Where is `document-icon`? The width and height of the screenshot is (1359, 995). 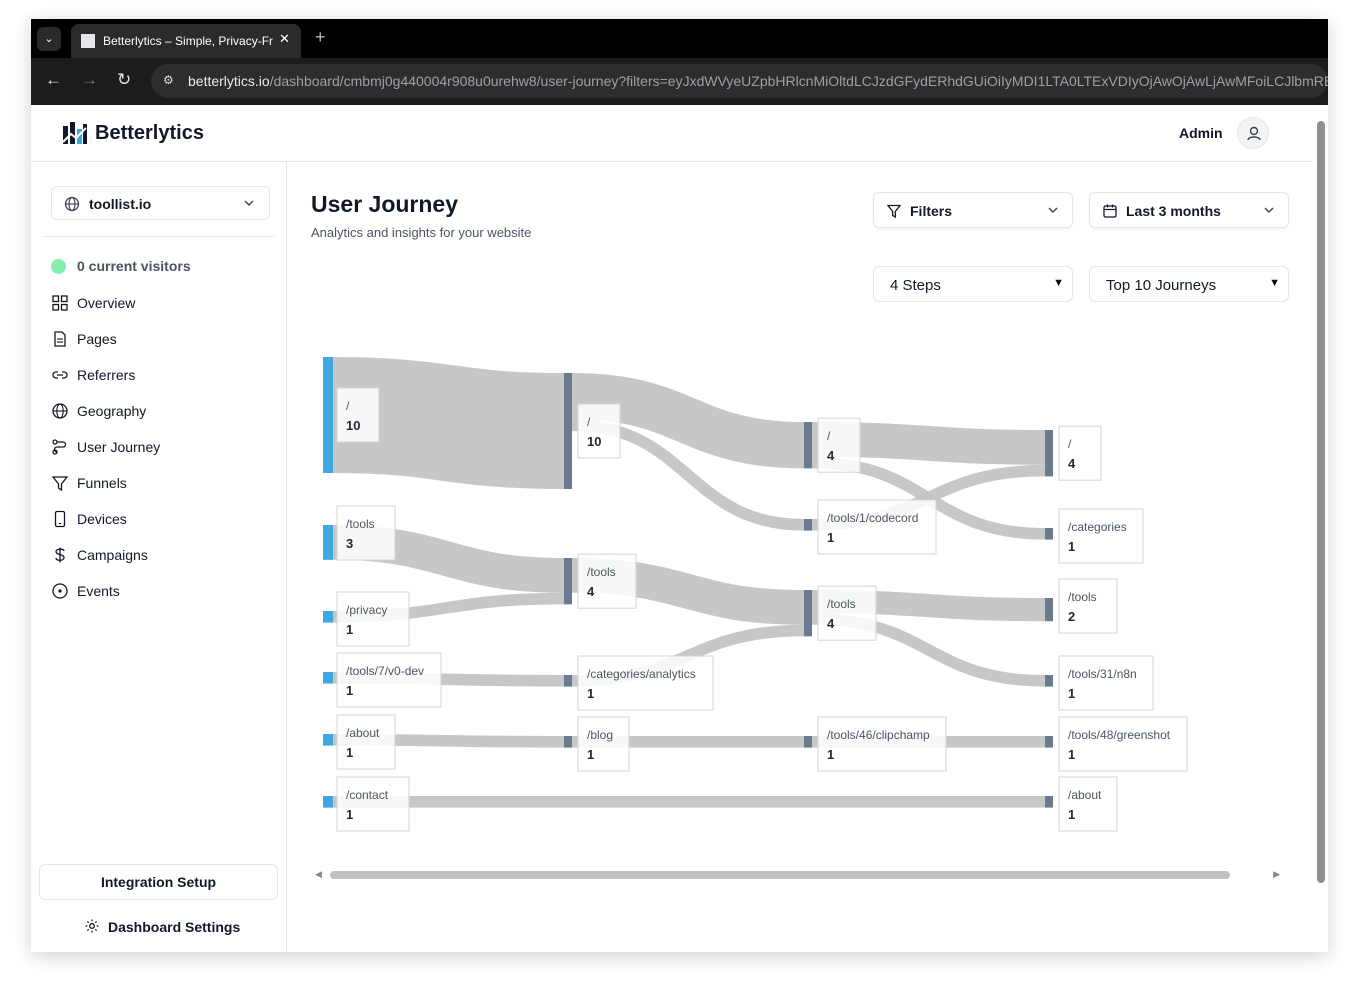
document-icon is located at coordinates (60, 339).